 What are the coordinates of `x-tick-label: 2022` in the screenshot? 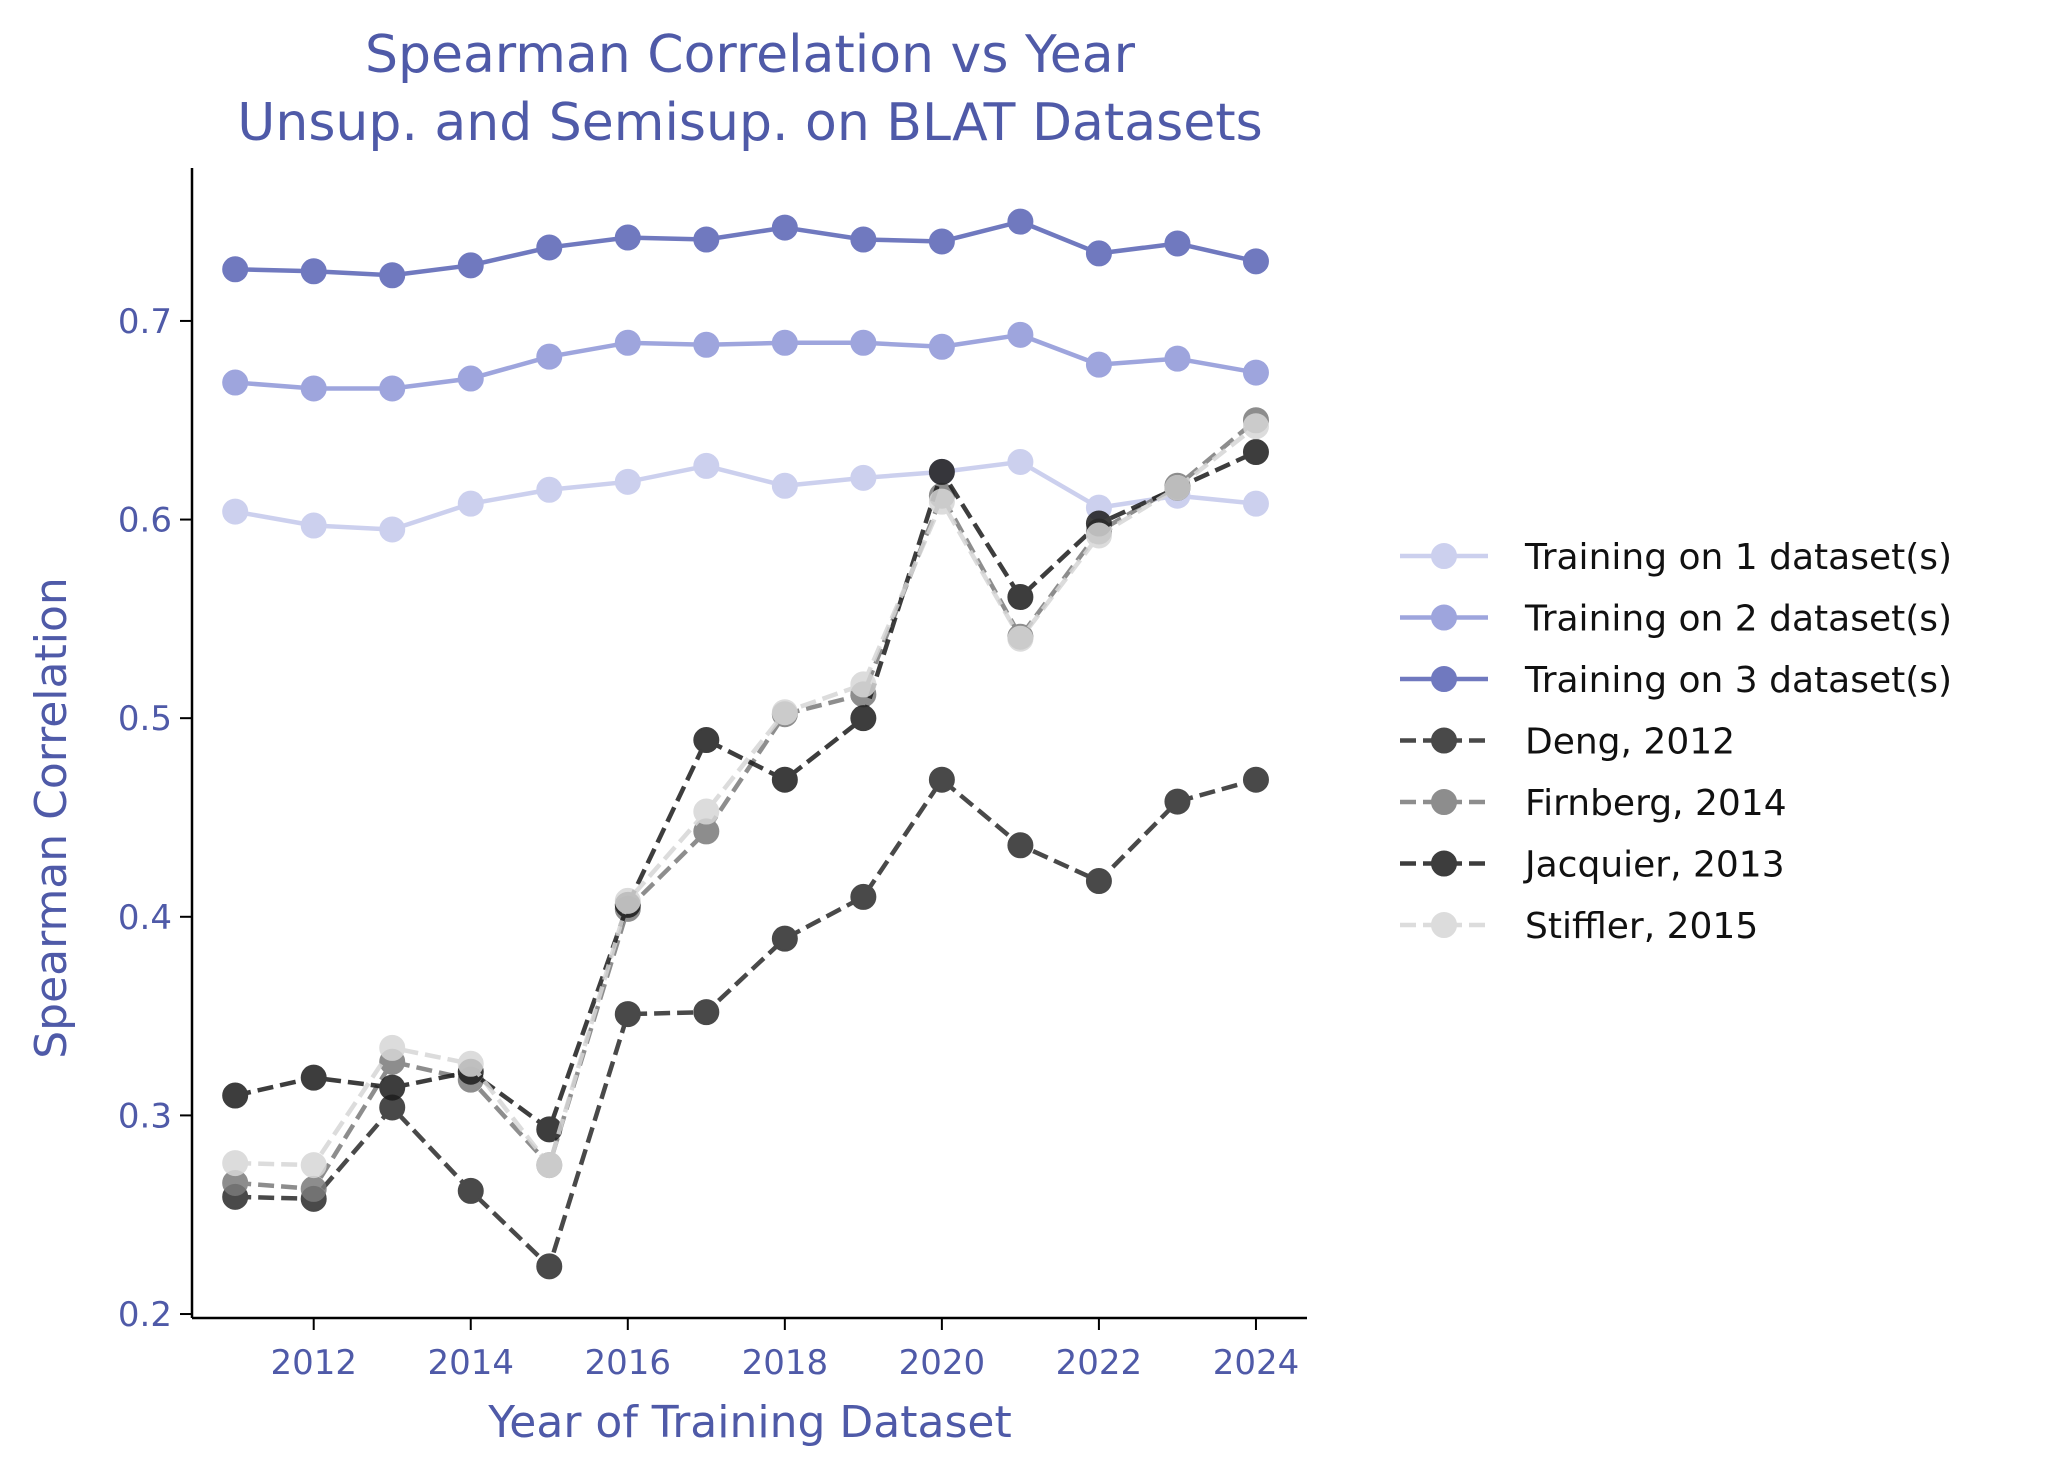 It's located at (1099, 1363).